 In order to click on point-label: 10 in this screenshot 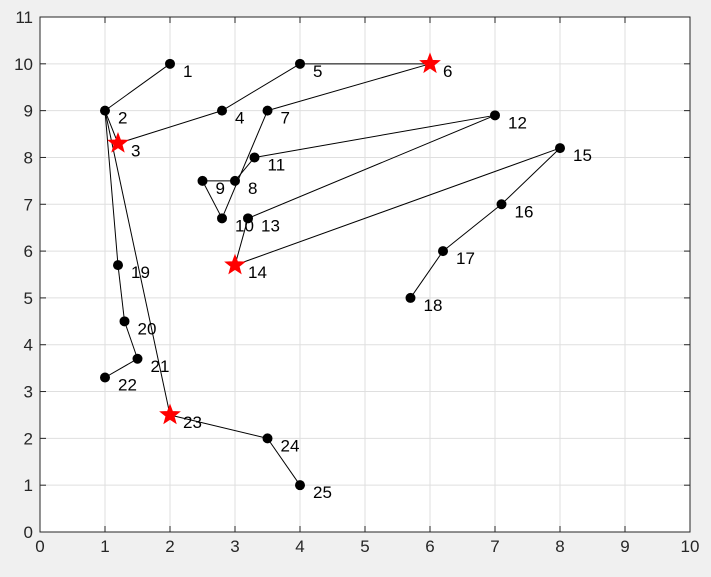, I will do `click(244, 225)`.